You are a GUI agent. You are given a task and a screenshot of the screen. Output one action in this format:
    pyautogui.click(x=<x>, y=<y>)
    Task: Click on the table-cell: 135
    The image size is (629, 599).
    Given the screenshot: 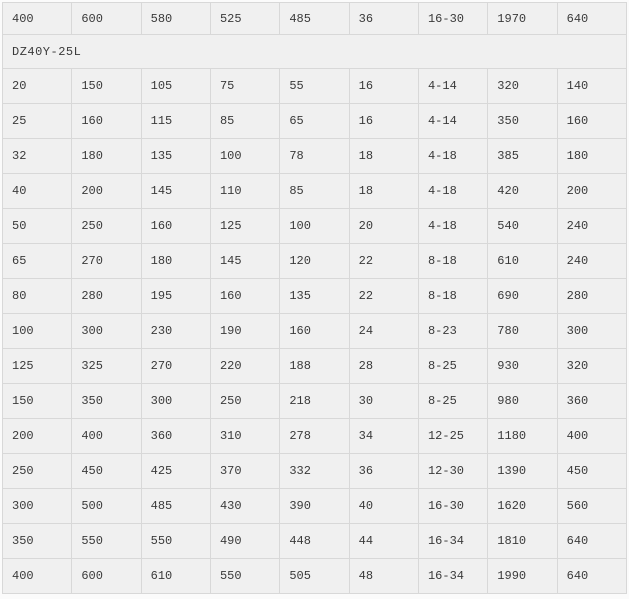 What is the action you would take?
    pyautogui.click(x=314, y=296)
    